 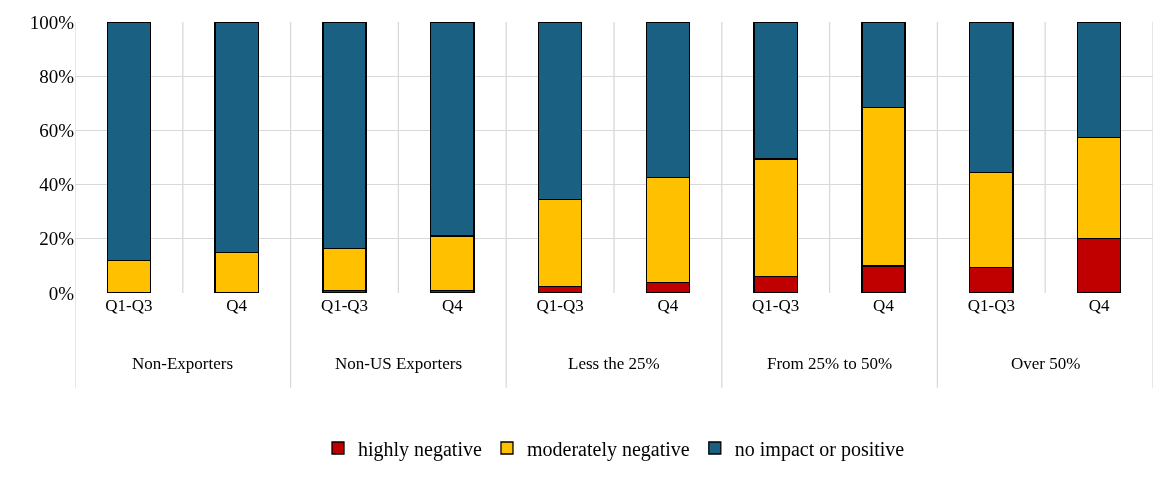 What do you see at coordinates (57, 185) in the screenshot?
I see `y-tick-label: 40%` at bounding box center [57, 185].